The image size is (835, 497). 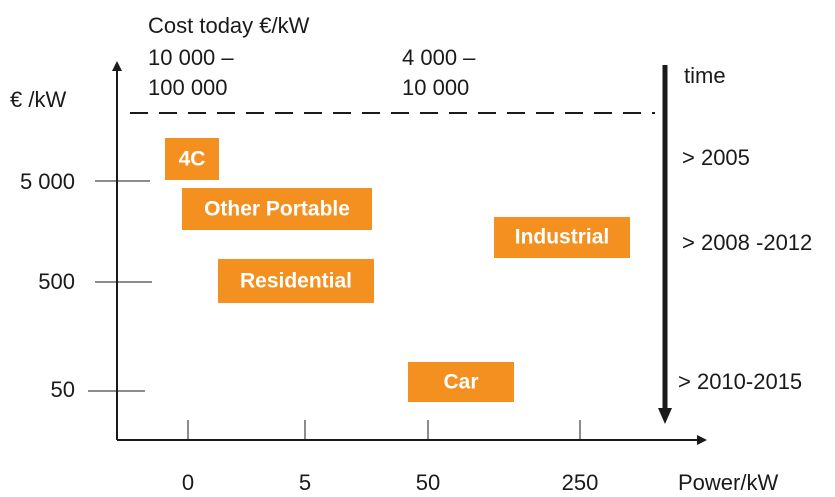 I want to click on segment-label: Car, so click(x=460, y=382).